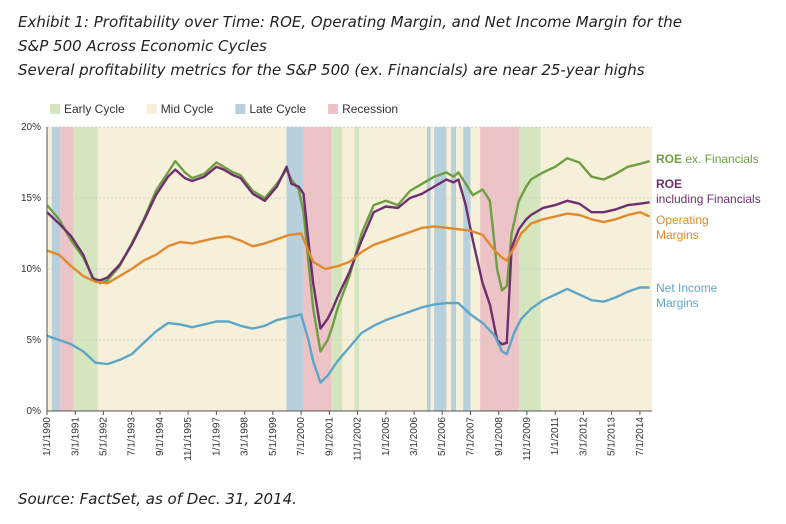 This screenshot has width=786, height=524. I want to click on y-tick-label-5: 5%, so click(34, 340).